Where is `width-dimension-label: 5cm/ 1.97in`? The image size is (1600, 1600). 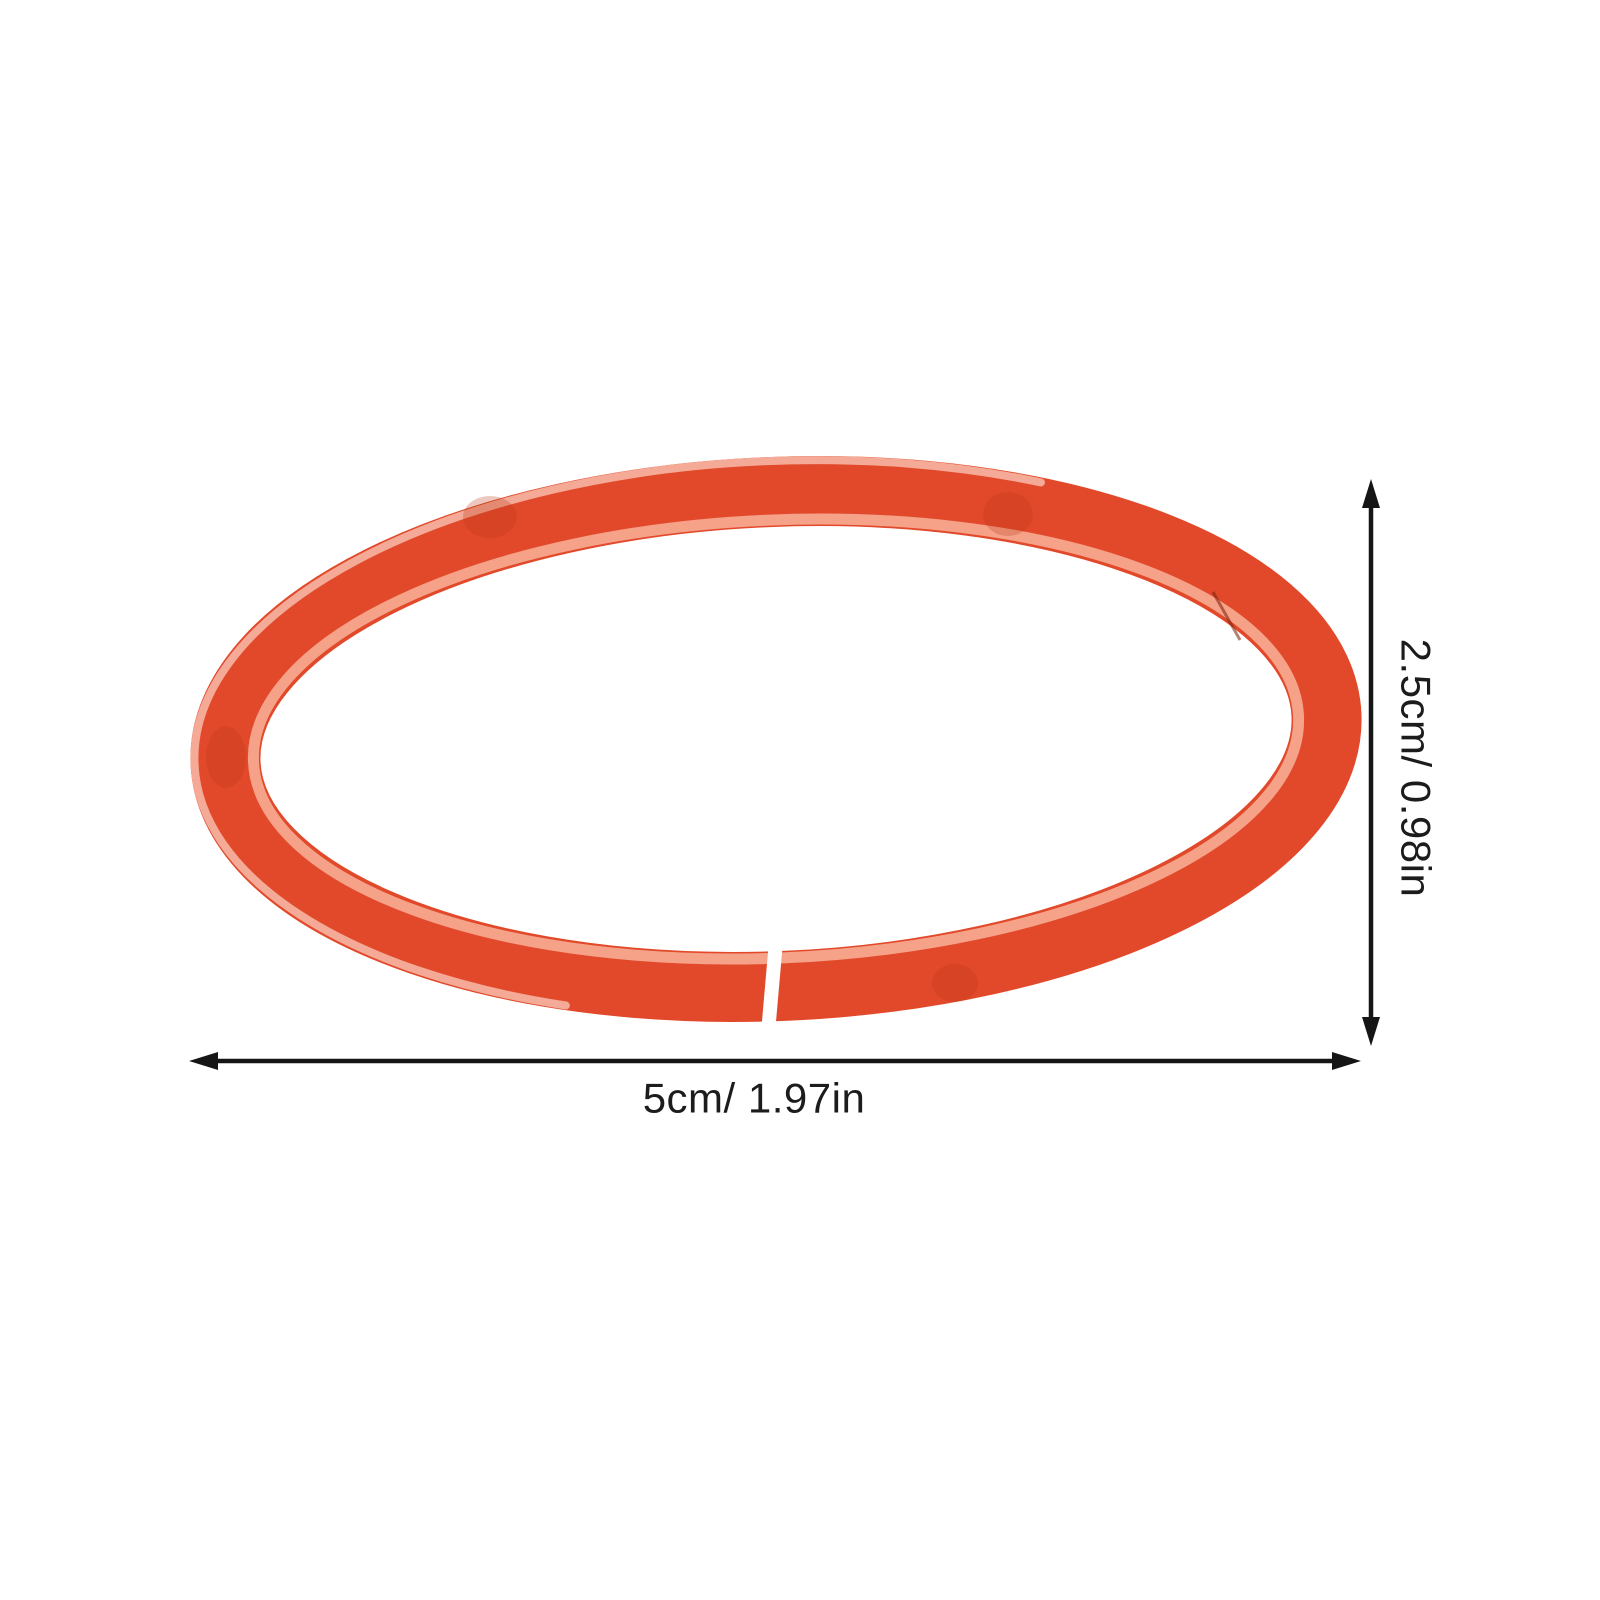 width-dimension-label: 5cm/ 1.97in is located at coordinates (754, 1098).